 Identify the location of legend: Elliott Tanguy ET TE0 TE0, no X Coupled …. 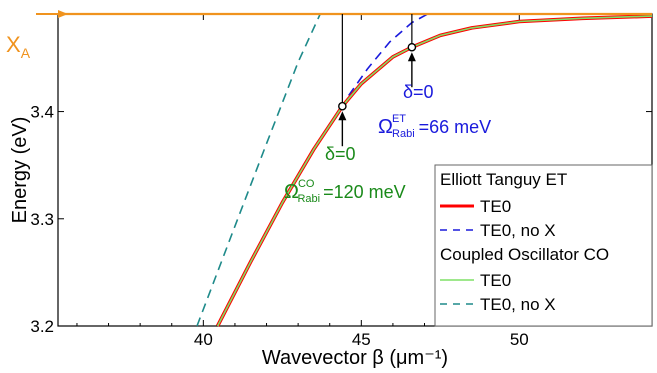
(543, 245).